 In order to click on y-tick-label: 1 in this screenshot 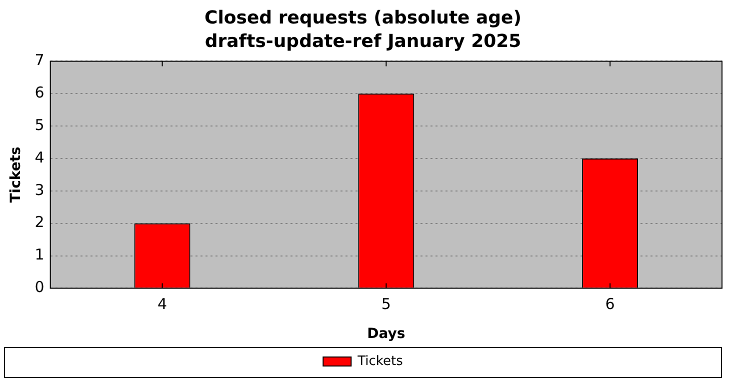, I will do `click(39, 255)`.